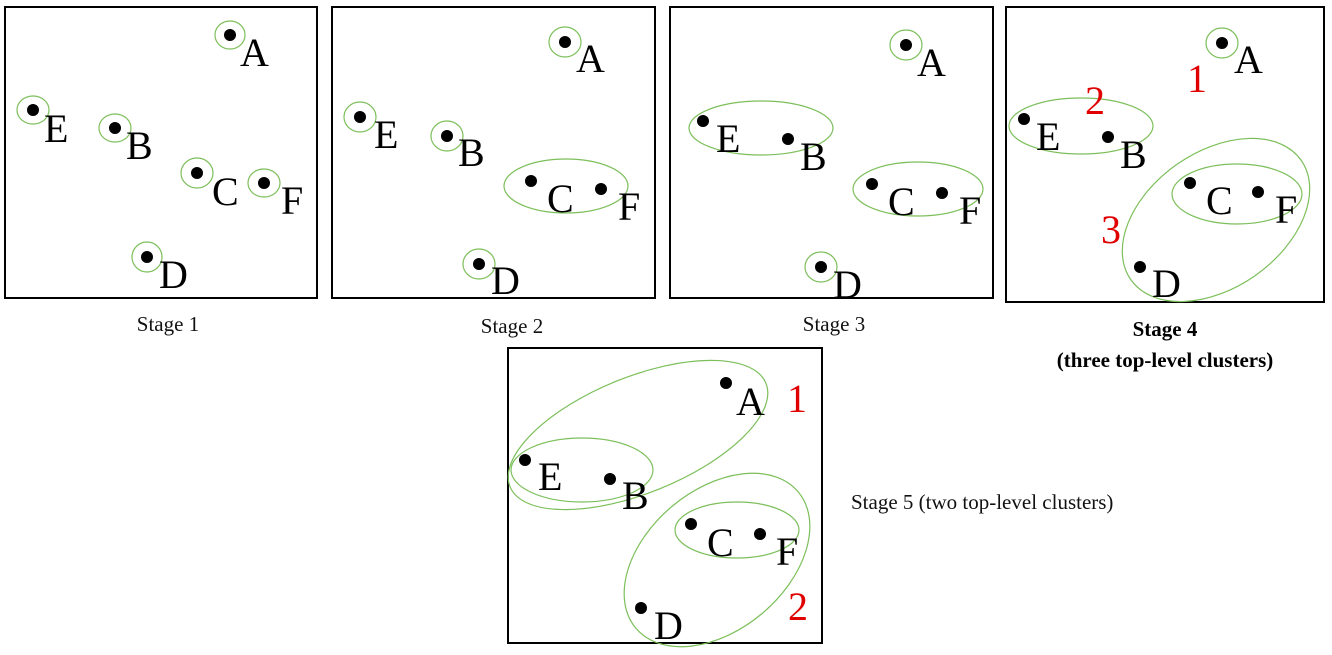  I want to click on stage-2-caption: Stage 2, so click(512, 326).